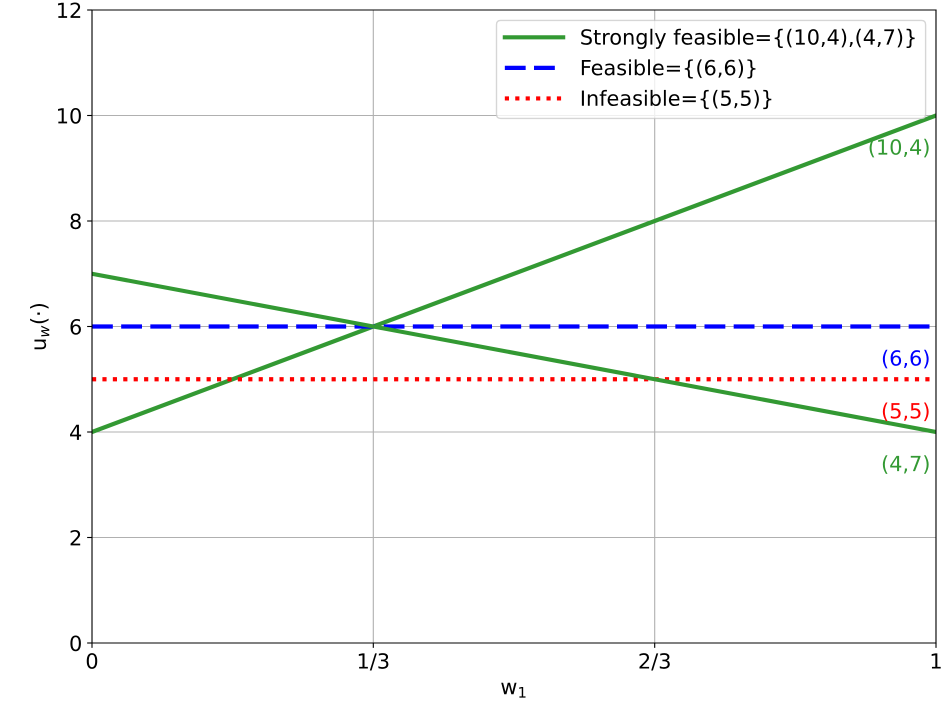  Describe the element at coordinates (513, 690) in the screenshot. I see `x-axis-title: w$_{1}$` at that location.